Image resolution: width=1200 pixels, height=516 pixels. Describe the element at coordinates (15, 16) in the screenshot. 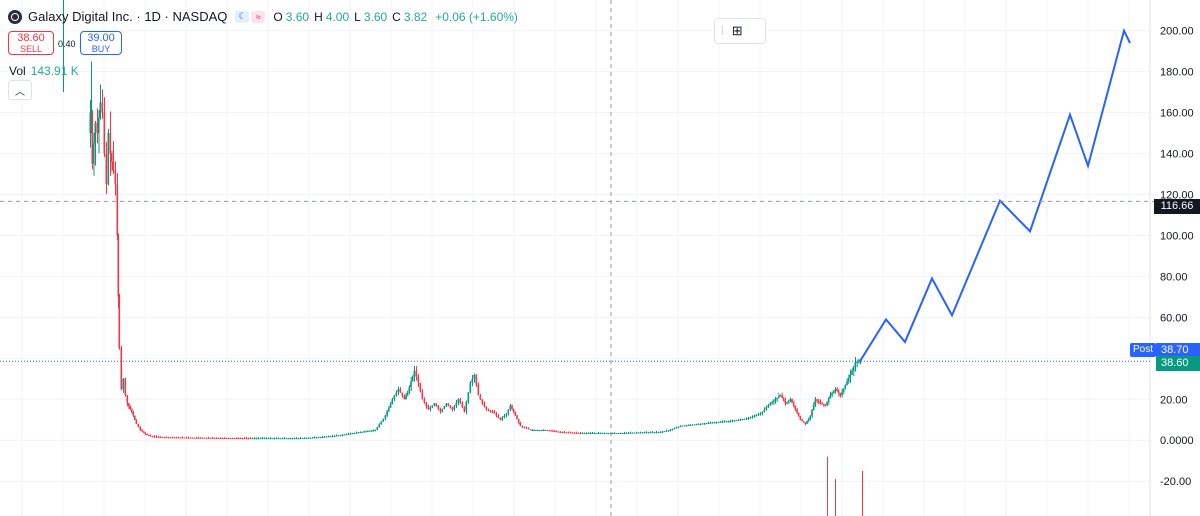

I see `galaxy-logo-icon` at that location.